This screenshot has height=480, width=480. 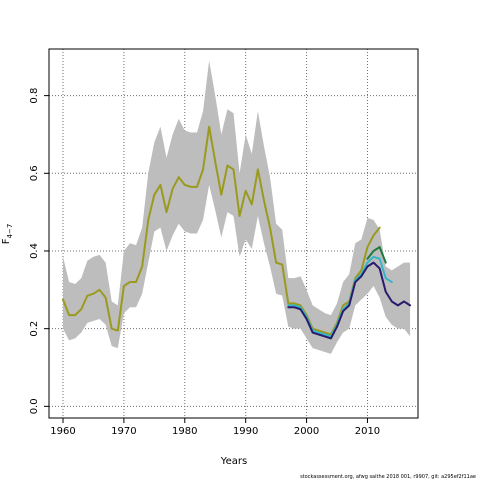 I want to click on y-tick-label-0.8: 0.8, so click(x=34, y=96).